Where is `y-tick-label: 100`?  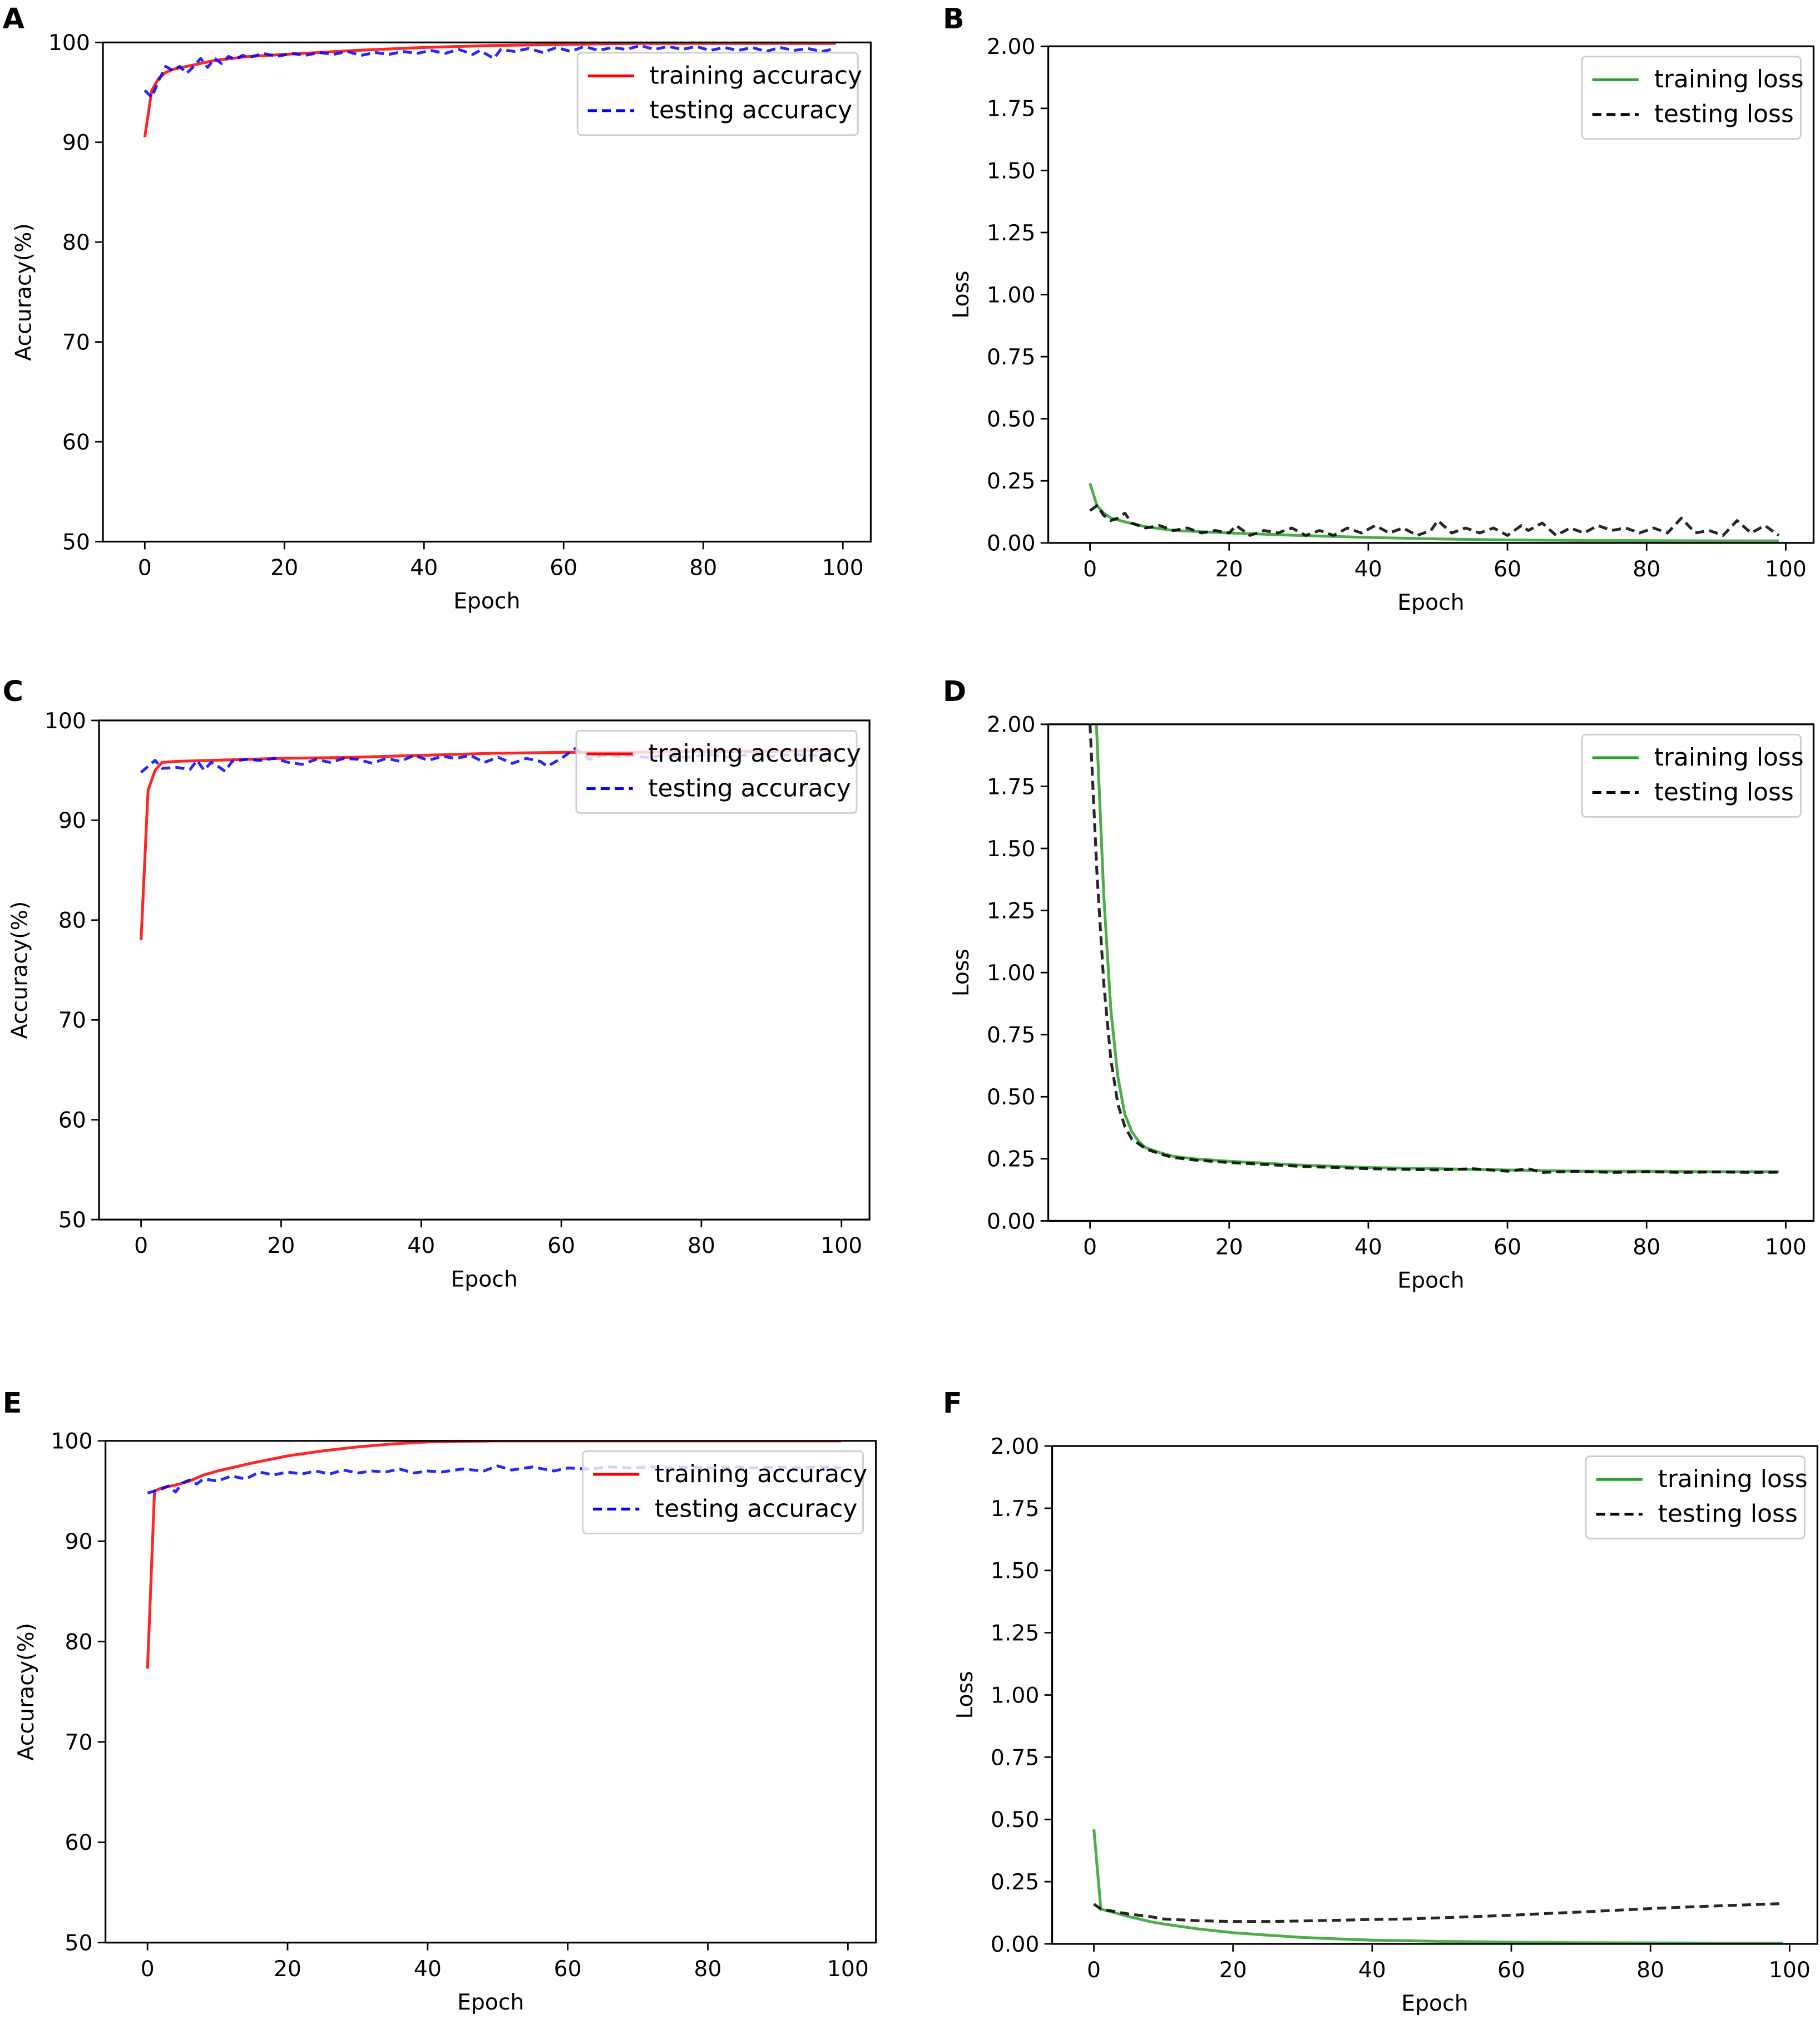 y-tick-label: 100 is located at coordinates (69, 44).